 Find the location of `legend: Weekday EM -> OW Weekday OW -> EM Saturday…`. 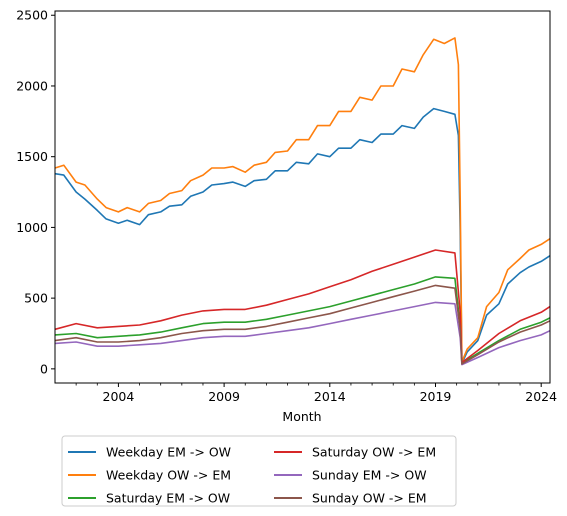

legend: Weekday EM -> OW Weekday OW -> EM Saturday… is located at coordinates (259, 471).